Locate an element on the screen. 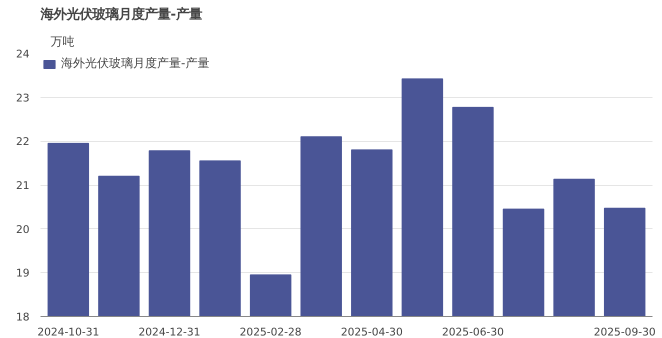 This screenshot has height=338, width=662. y-tick-label: 20 is located at coordinates (23, 229).